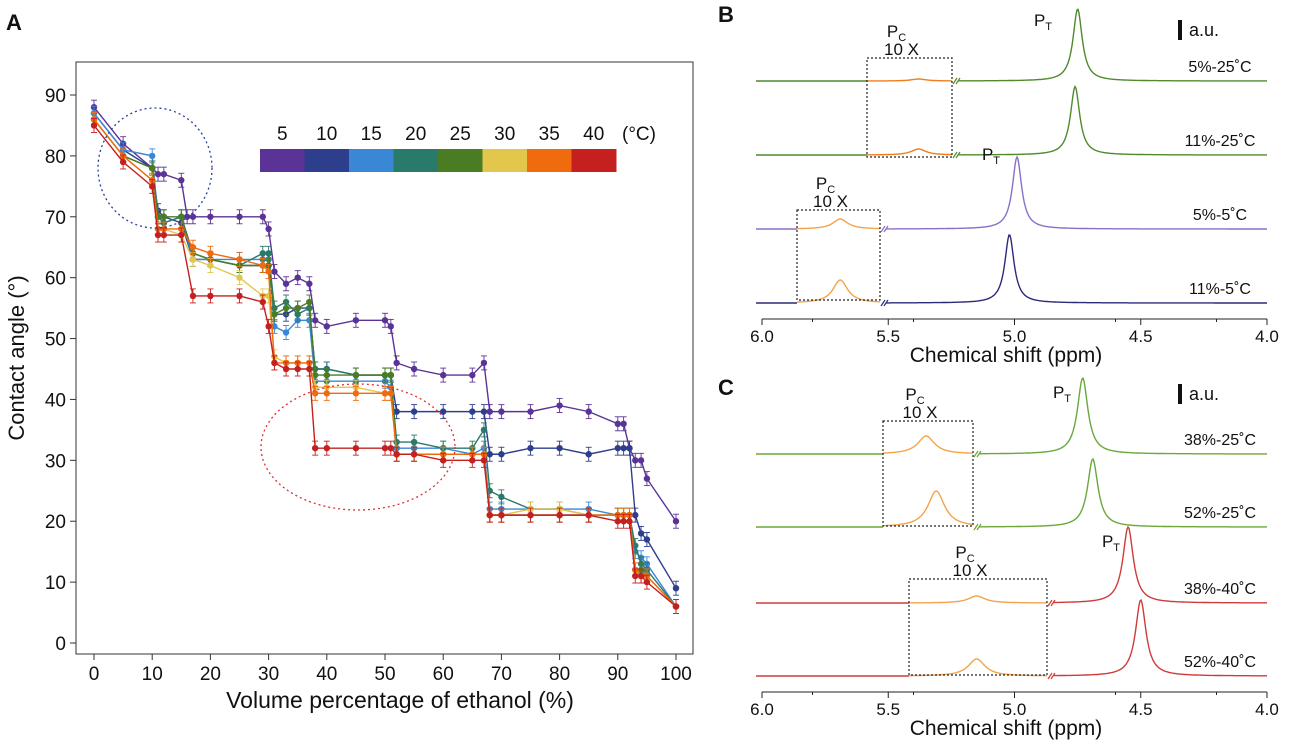 This screenshot has height=751, width=1290. I want to click on y-tick-label: 90, so click(55, 96).